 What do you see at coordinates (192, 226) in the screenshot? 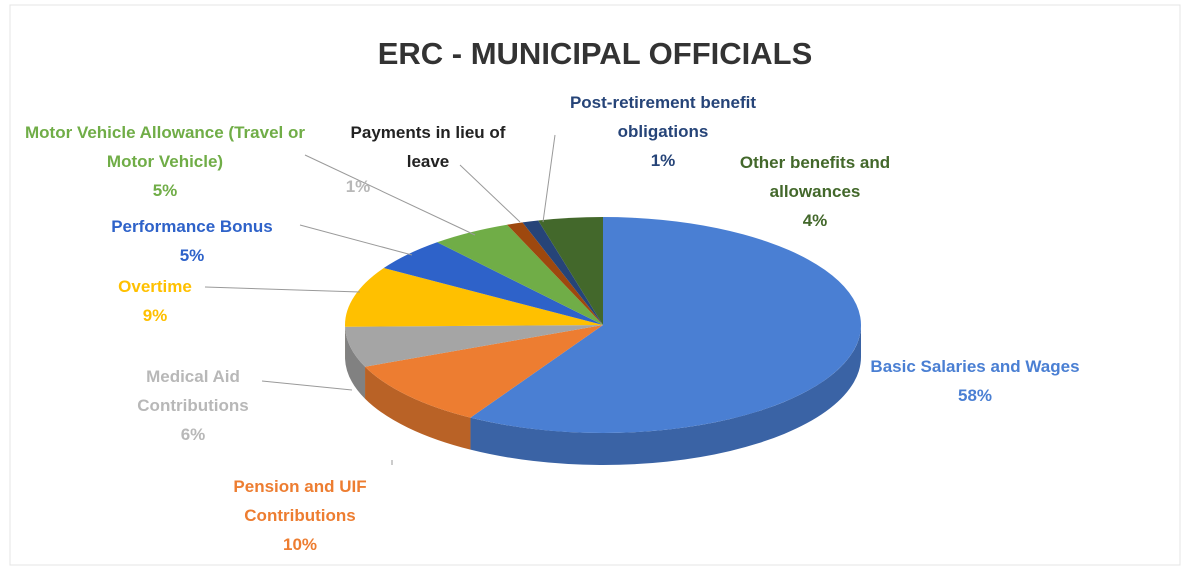
I see `category-label: Performance Bonus` at bounding box center [192, 226].